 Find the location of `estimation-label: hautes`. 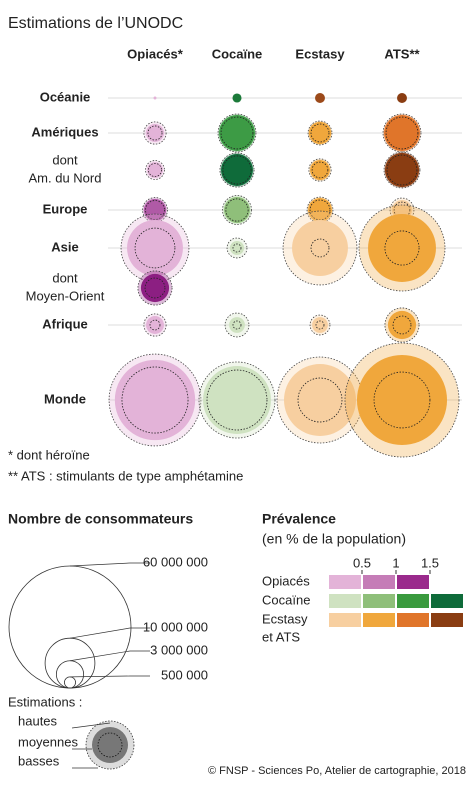

estimation-label: hautes is located at coordinates (38, 720).